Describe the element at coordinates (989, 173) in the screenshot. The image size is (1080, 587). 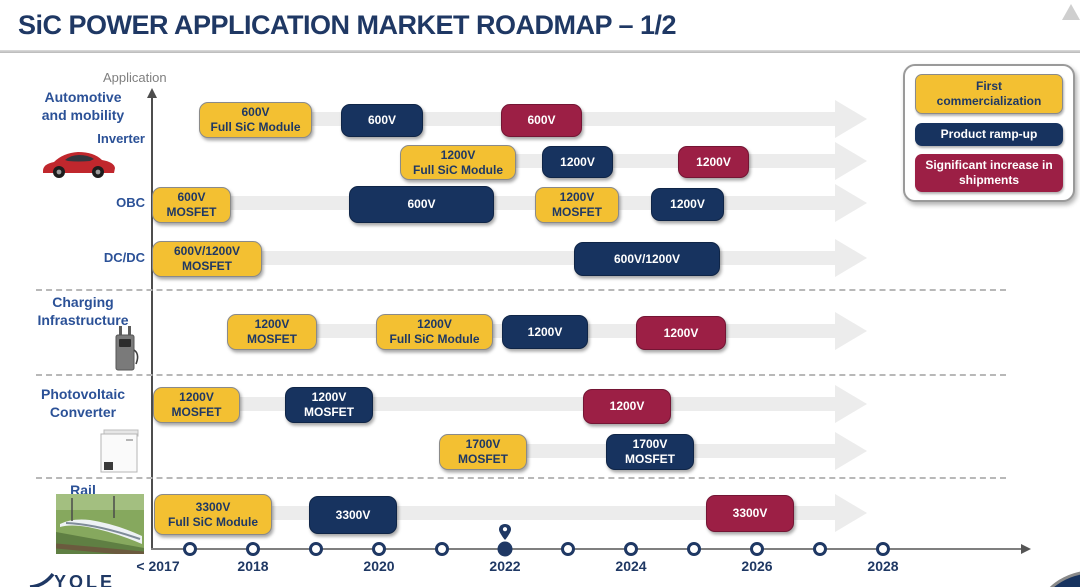
I see `legend-significant-increase: Significant increase in shipments` at that location.